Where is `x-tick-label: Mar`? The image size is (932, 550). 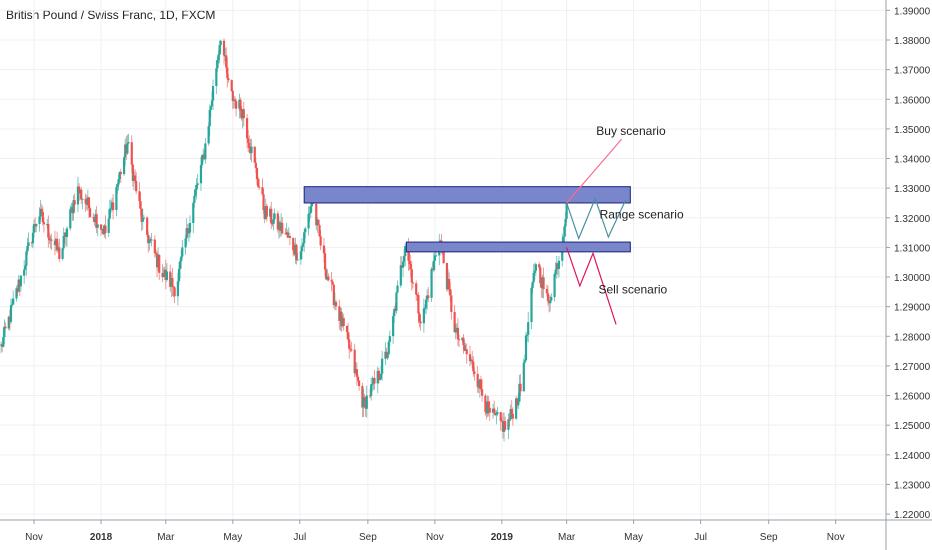 x-tick-label: Mar is located at coordinates (567, 537).